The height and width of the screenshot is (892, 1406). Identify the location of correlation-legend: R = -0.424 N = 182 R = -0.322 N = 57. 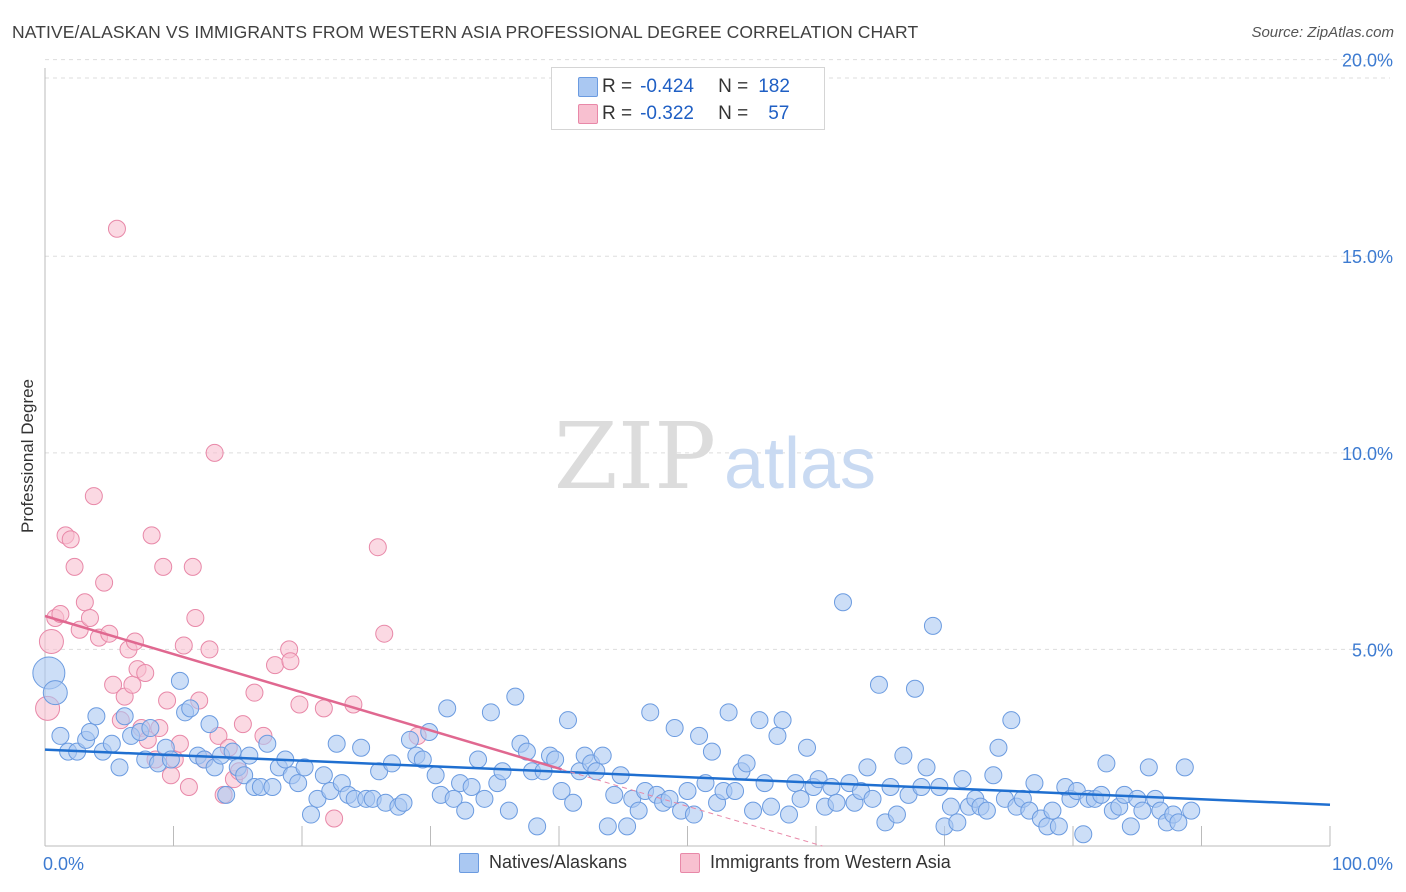
(688, 98).